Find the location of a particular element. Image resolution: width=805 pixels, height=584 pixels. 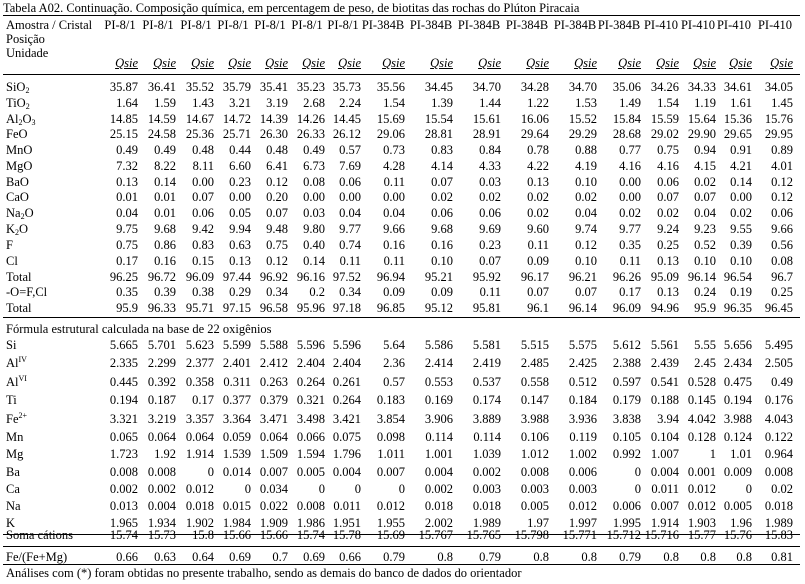

ratio-value-cell: 0.8 is located at coordinates (708, 557).